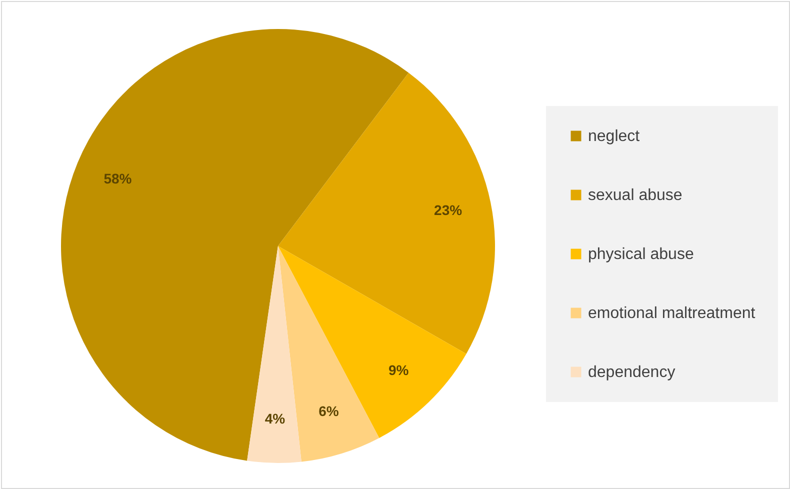 The width and height of the screenshot is (790, 489). I want to click on data-label: 6%, so click(329, 411).